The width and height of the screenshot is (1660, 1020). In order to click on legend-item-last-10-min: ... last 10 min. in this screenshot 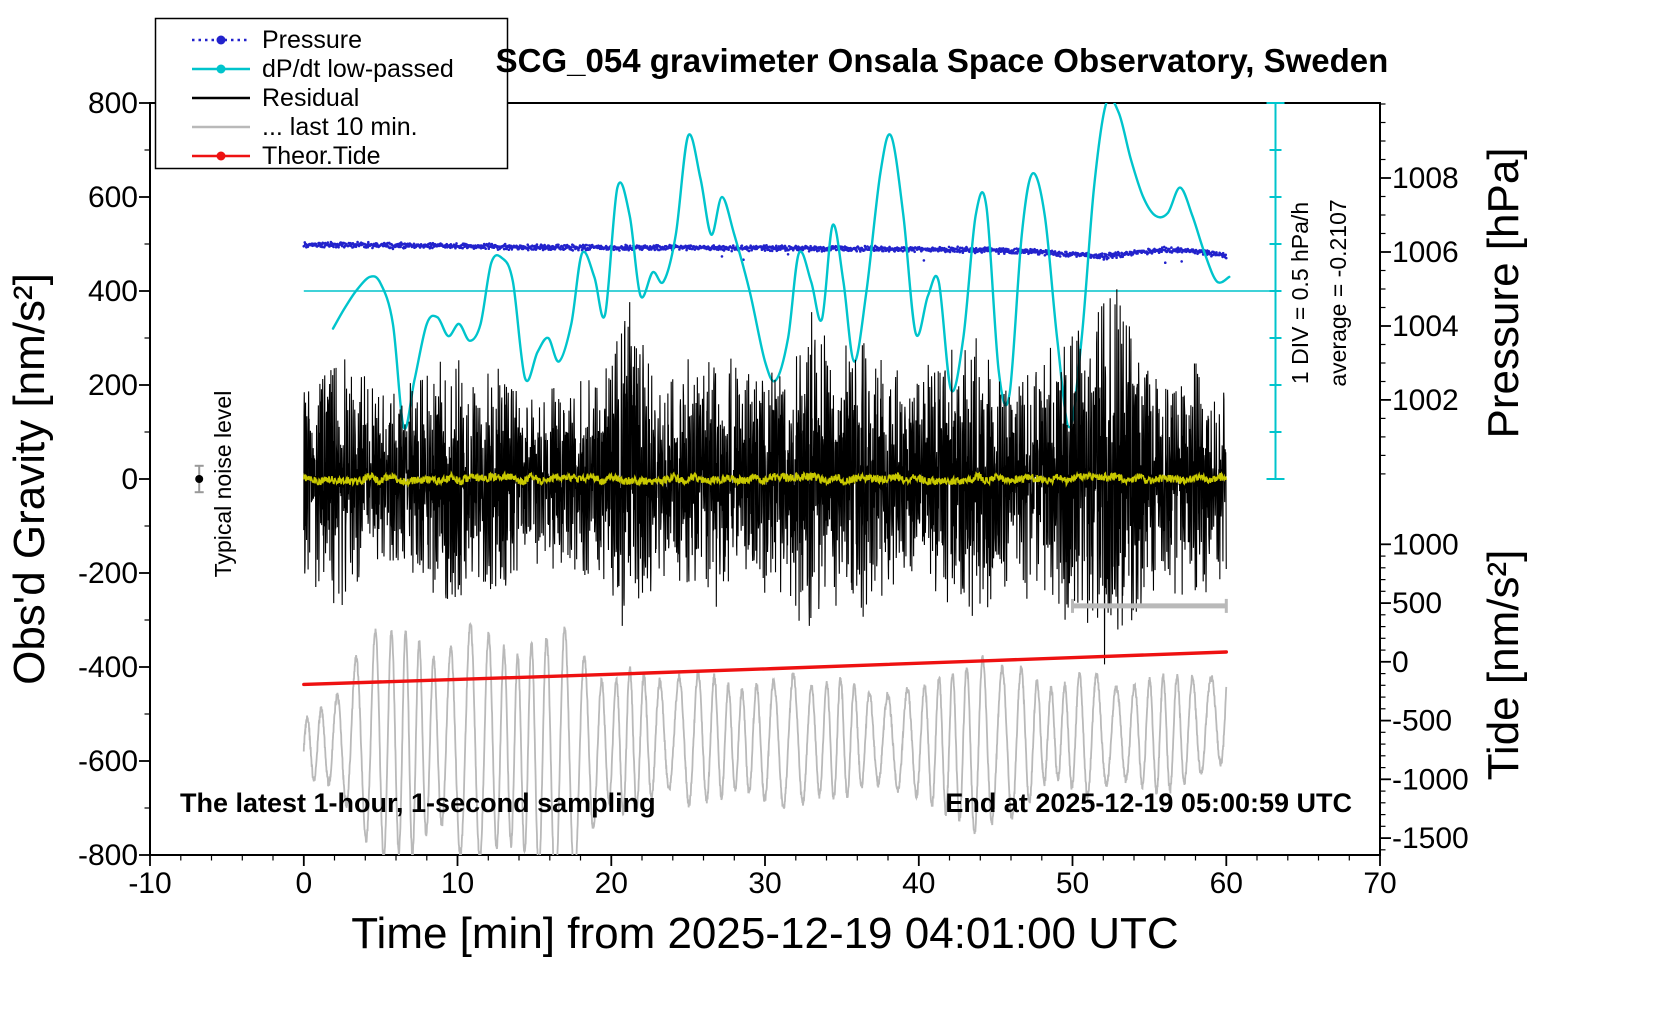, I will do `click(305, 127)`.